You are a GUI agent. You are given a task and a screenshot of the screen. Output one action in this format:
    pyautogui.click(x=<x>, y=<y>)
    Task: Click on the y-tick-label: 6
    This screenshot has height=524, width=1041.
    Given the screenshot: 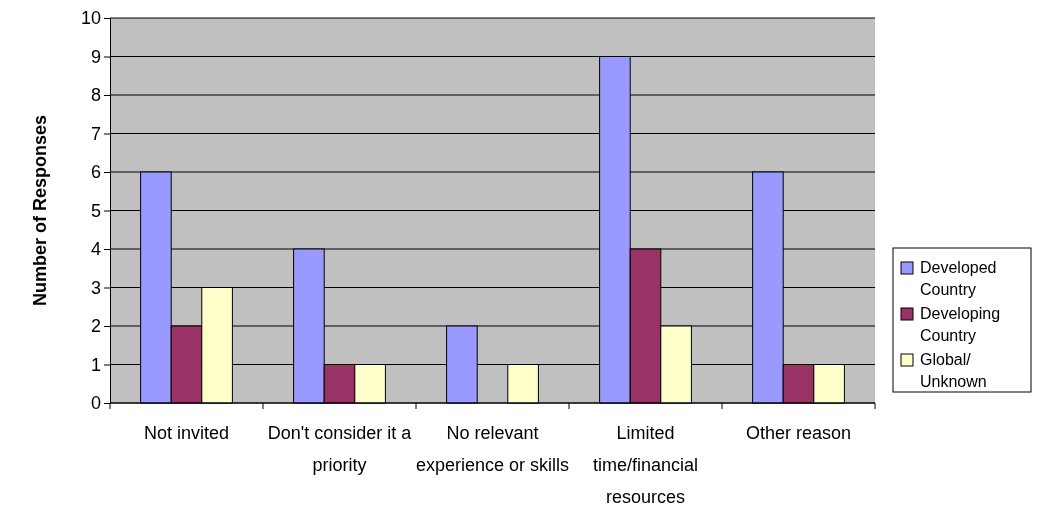 What is the action you would take?
    pyautogui.click(x=95, y=172)
    